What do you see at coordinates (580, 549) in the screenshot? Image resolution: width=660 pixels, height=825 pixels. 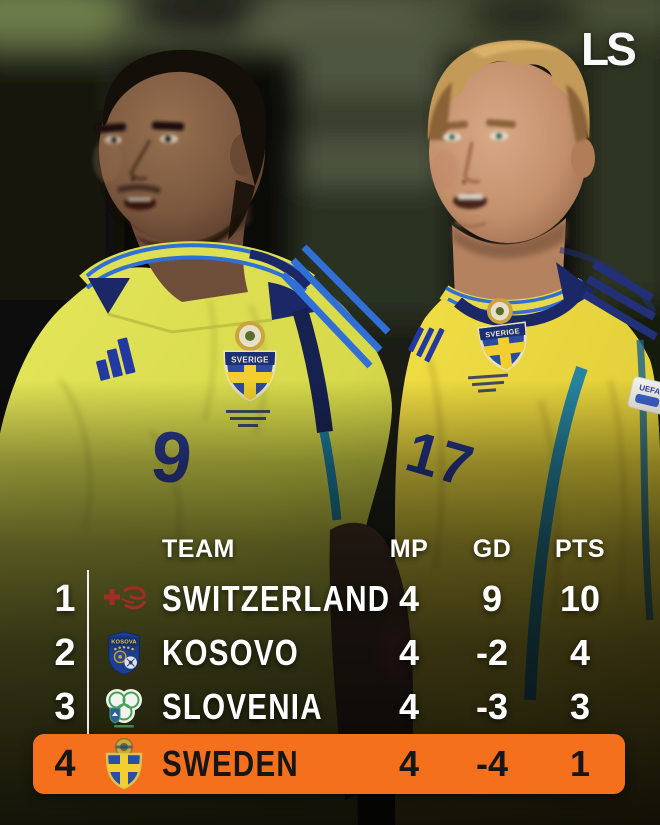 I see `header-pts: PTS` at bounding box center [580, 549].